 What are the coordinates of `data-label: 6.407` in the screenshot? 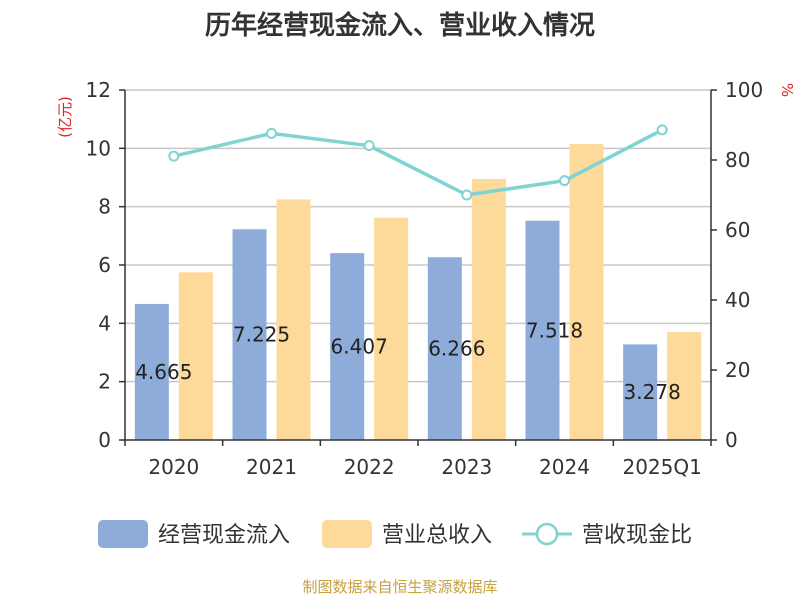 It's located at (359, 347).